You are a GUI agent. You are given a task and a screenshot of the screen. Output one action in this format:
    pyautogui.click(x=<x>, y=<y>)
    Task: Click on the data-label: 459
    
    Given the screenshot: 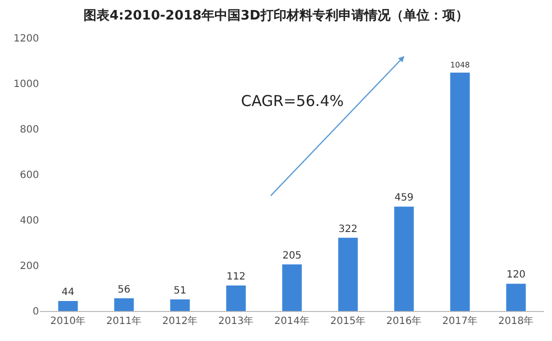 What is the action you would take?
    pyautogui.click(x=404, y=198)
    